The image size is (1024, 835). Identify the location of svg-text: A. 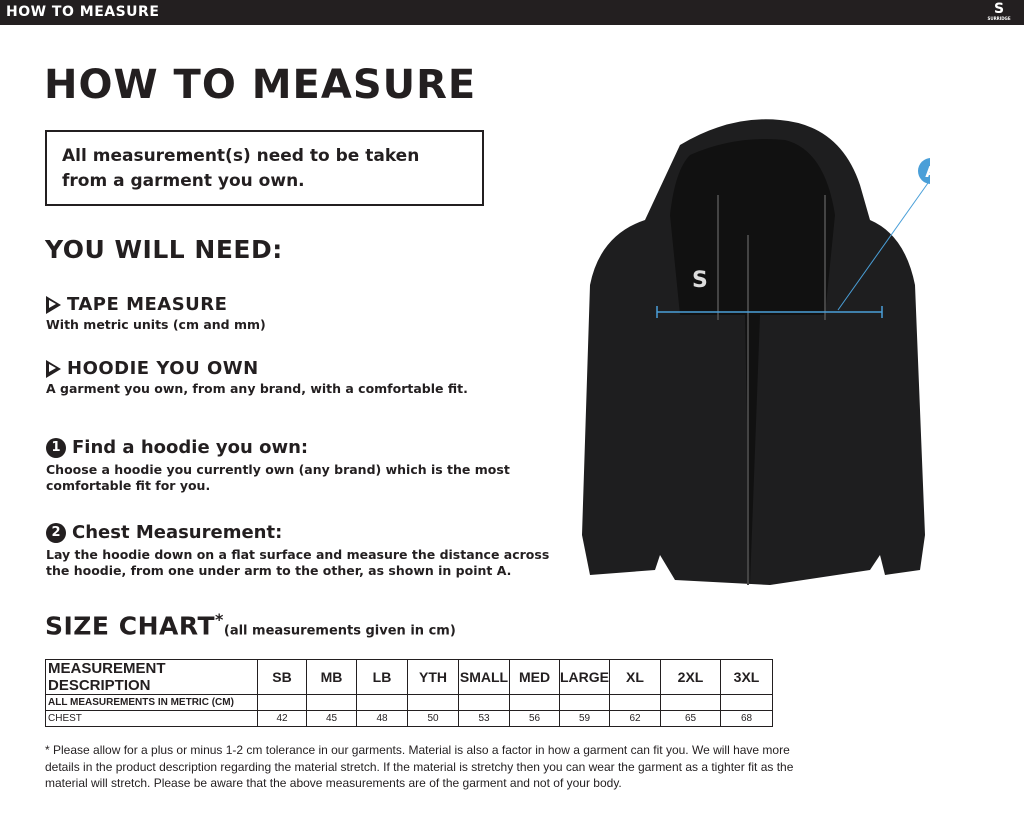
(927, 172).